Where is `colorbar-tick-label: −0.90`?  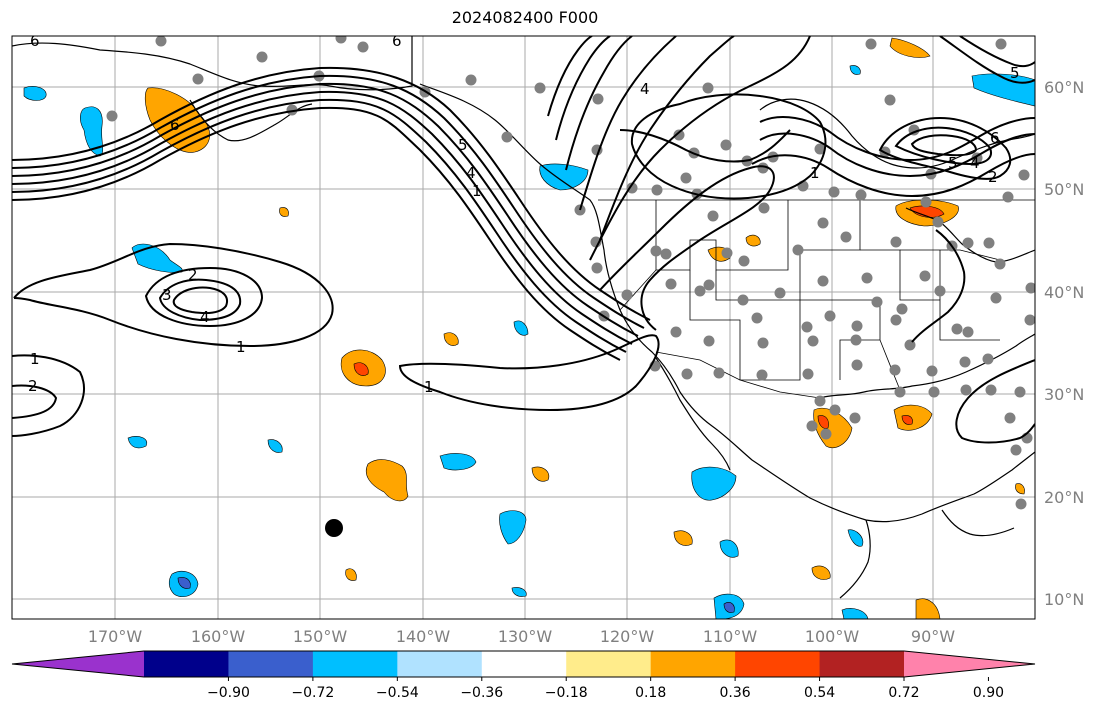 colorbar-tick-label: −0.90 is located at coordinates (228, 693).